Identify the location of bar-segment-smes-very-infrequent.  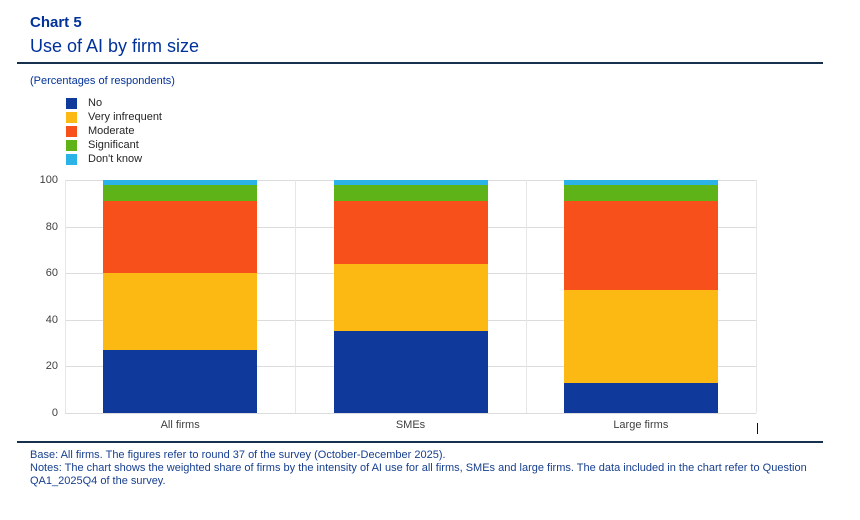
(410, 297).